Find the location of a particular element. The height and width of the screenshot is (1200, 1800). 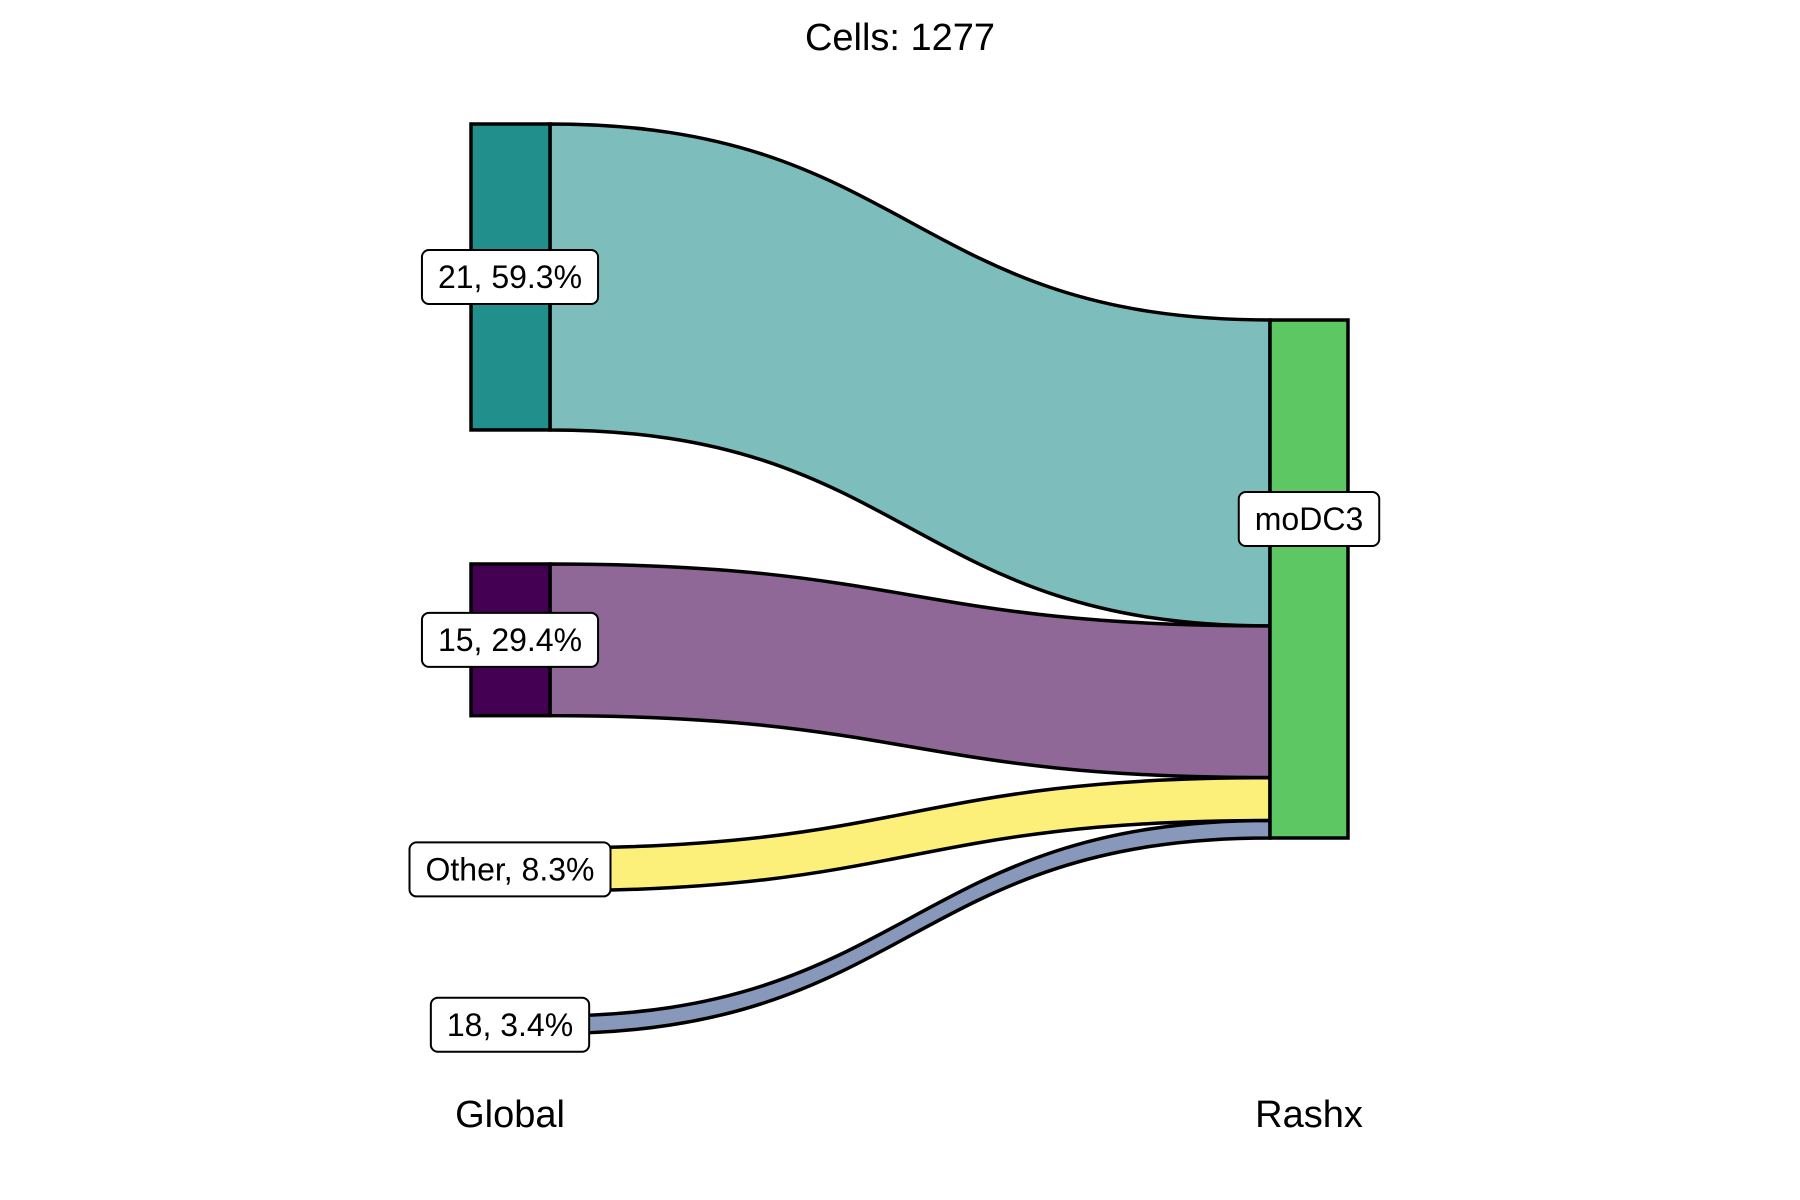

node-label-modc3: moDC3 is located at coordinates (1309, 519).